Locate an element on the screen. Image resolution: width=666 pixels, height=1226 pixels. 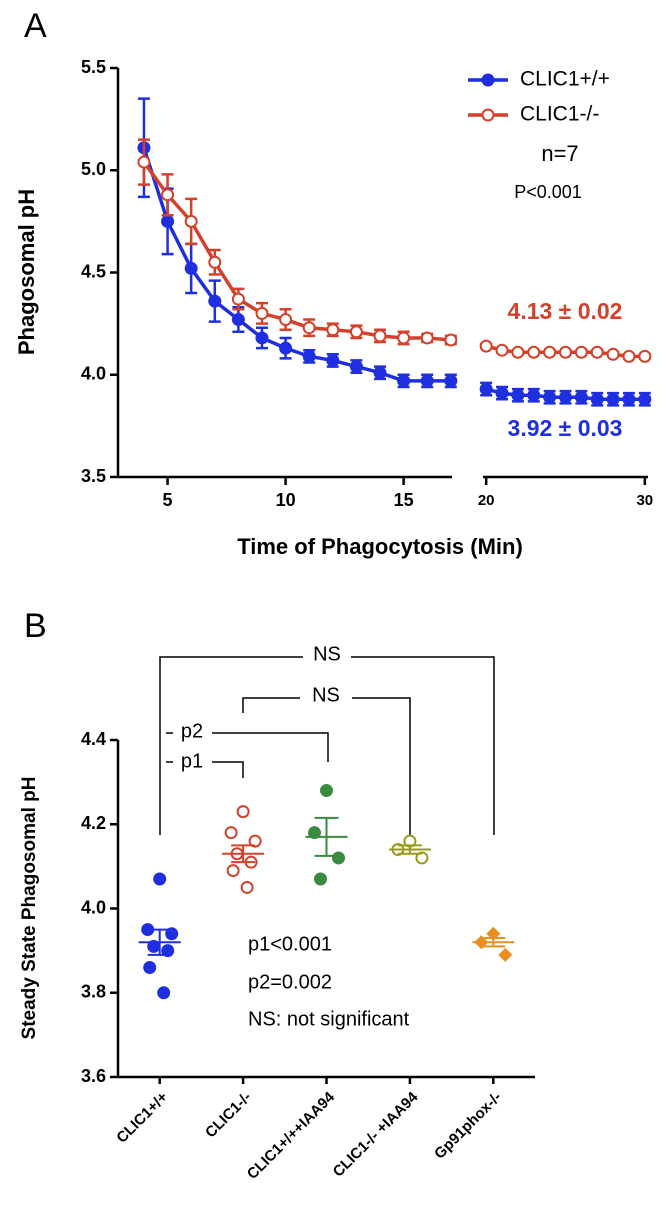
y-tick-label: 4.2 is located at coordinates (93, 823).